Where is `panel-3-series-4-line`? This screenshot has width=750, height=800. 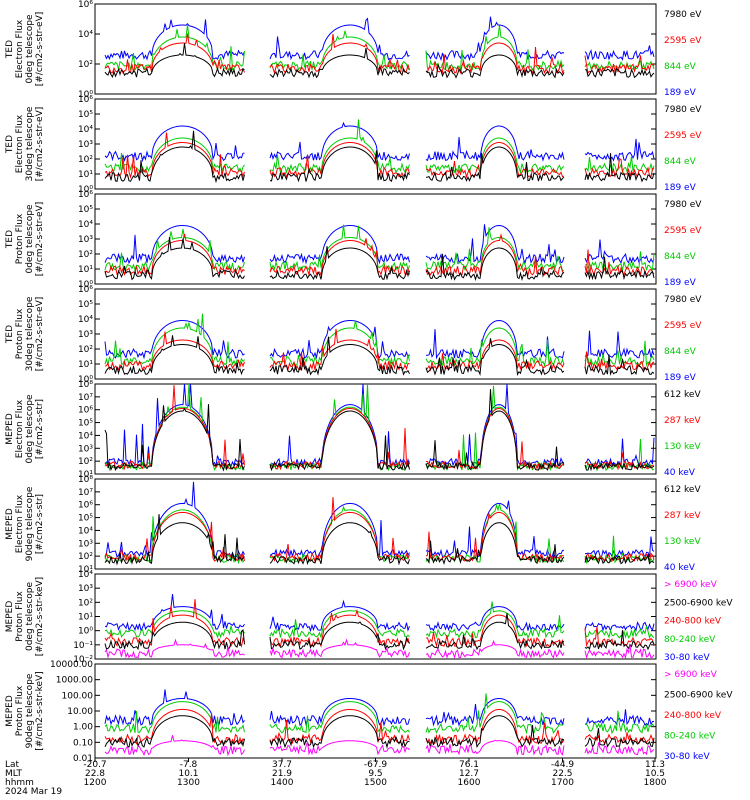 panel-3-series-4-line is located at coordinates (379, 244).